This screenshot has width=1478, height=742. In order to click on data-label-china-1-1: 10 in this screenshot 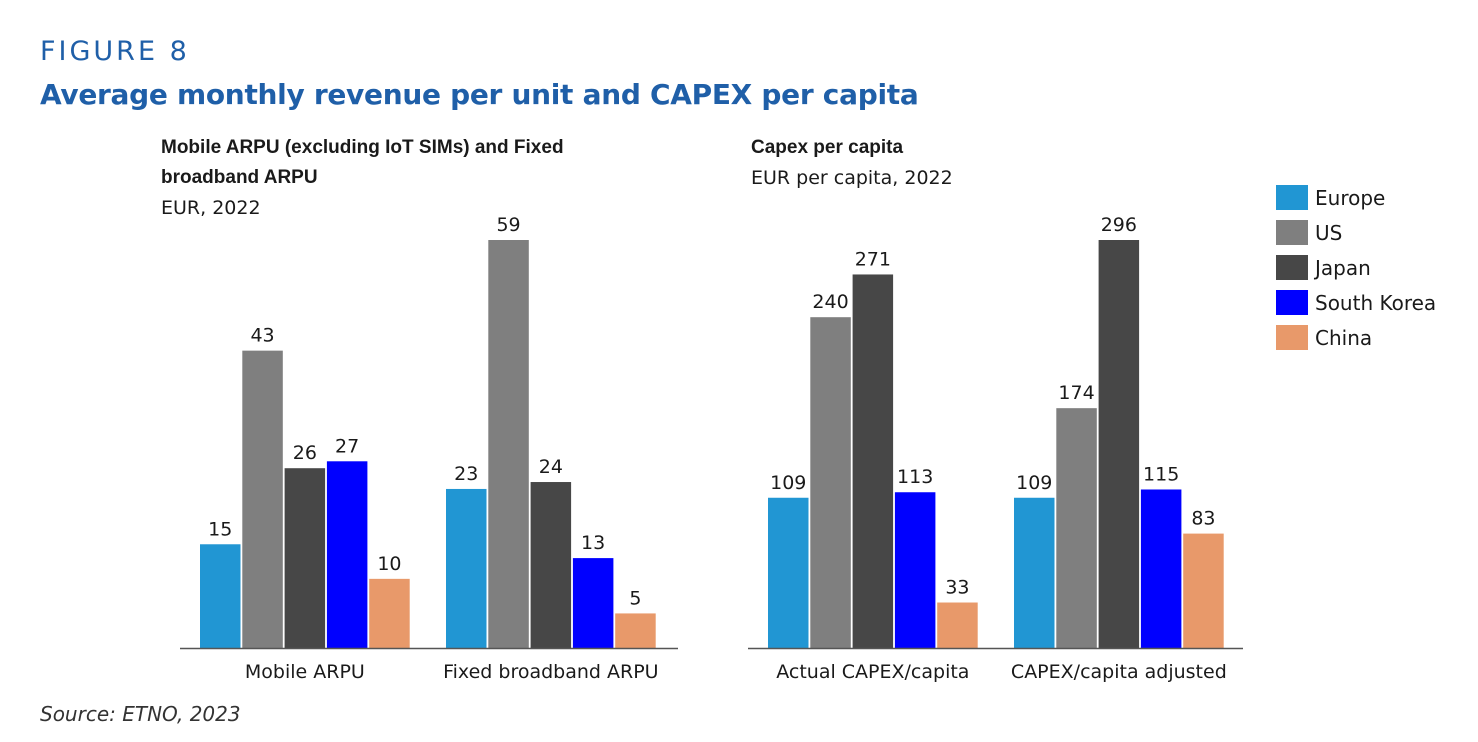, I will do `click(389, 564)`.